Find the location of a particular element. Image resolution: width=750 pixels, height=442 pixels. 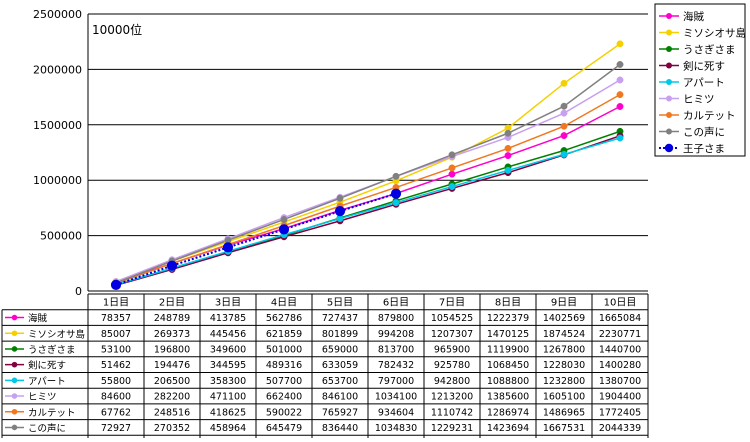

data-label: 1874524 is located at coordinates (564, 334).